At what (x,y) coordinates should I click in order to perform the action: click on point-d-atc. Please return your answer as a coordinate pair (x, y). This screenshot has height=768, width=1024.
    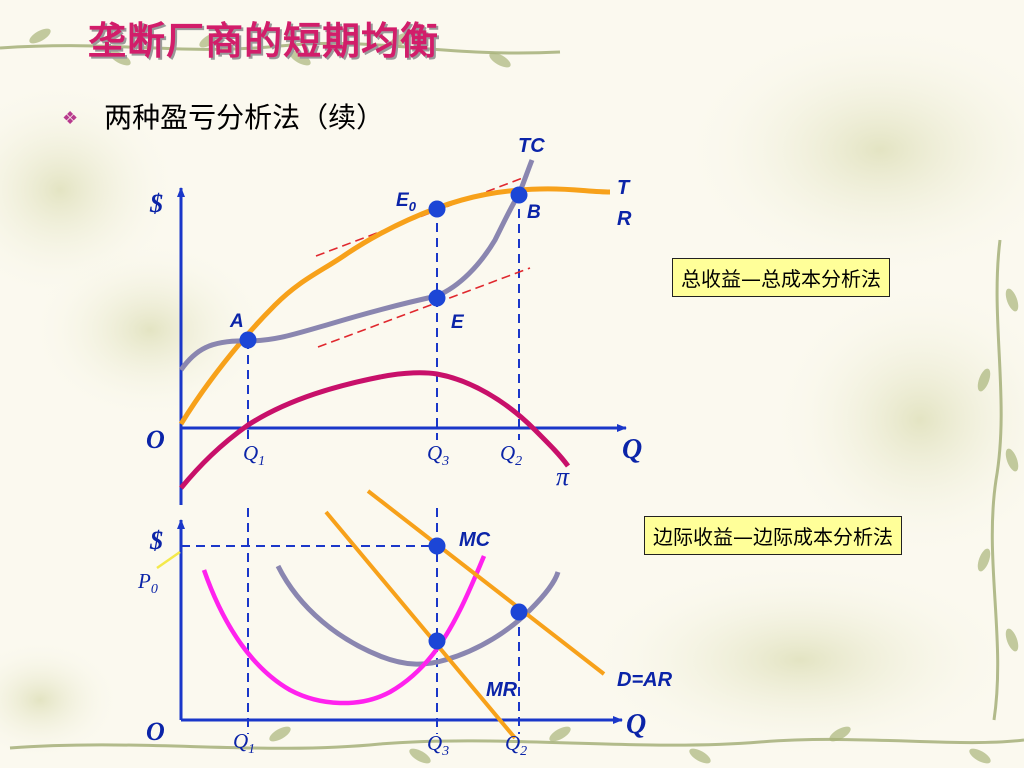
    Looking at the image, I should click on (519, 612).